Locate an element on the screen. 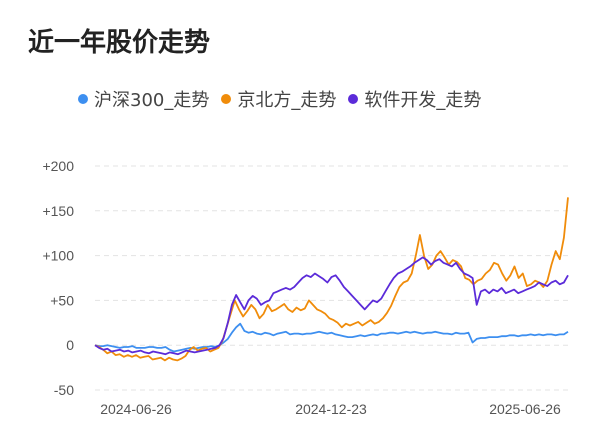 This screenshot has width=600, height=446. legend-item-jingbeifang: 京北方_走势 is located at coordinates (278, 99).